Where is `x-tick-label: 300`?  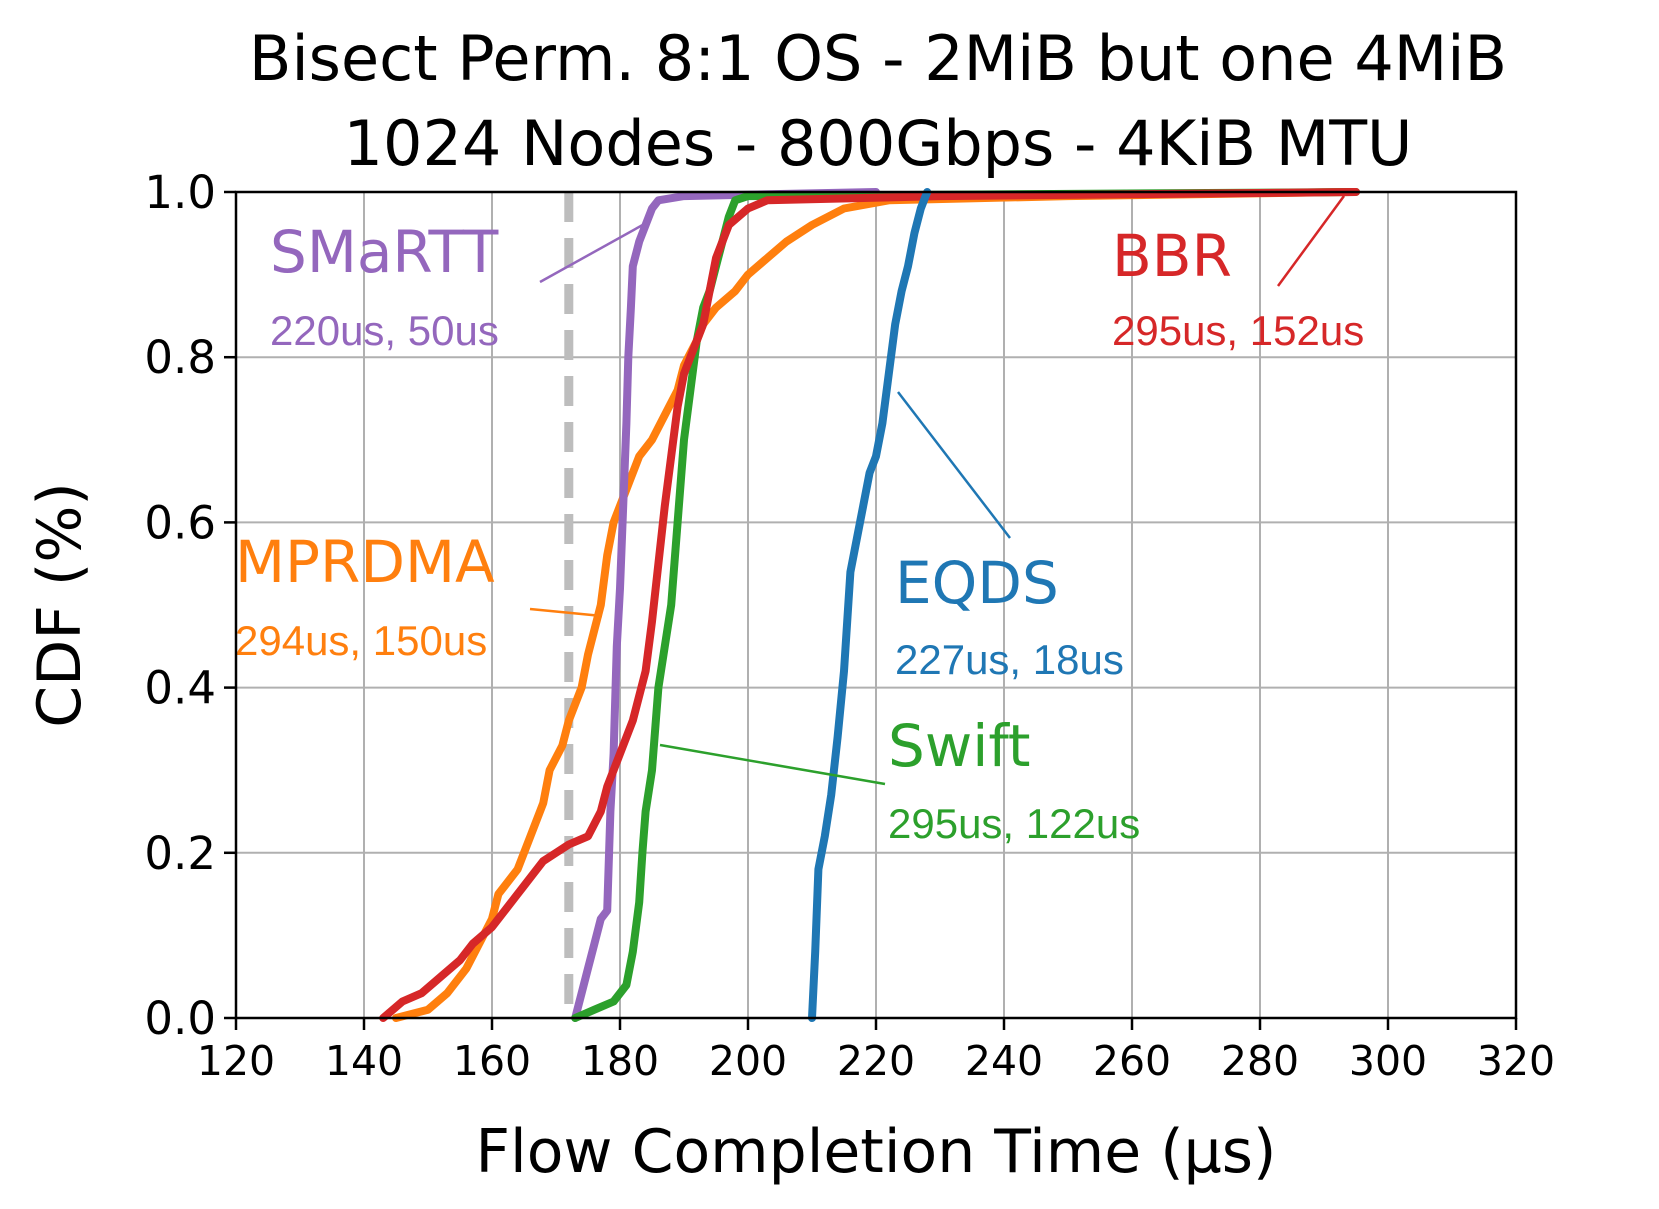 x-tick-label: 300 is located at coordinates (1388, 1061).